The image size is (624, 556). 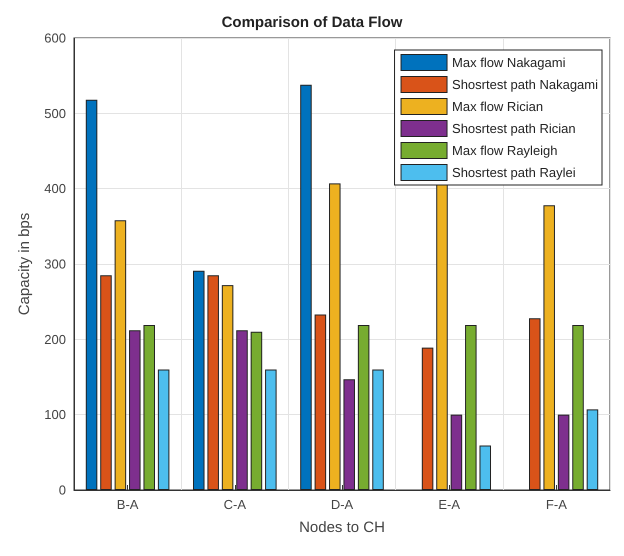 I want to click on y-tick-label: 600, so click(x=55, y=38).